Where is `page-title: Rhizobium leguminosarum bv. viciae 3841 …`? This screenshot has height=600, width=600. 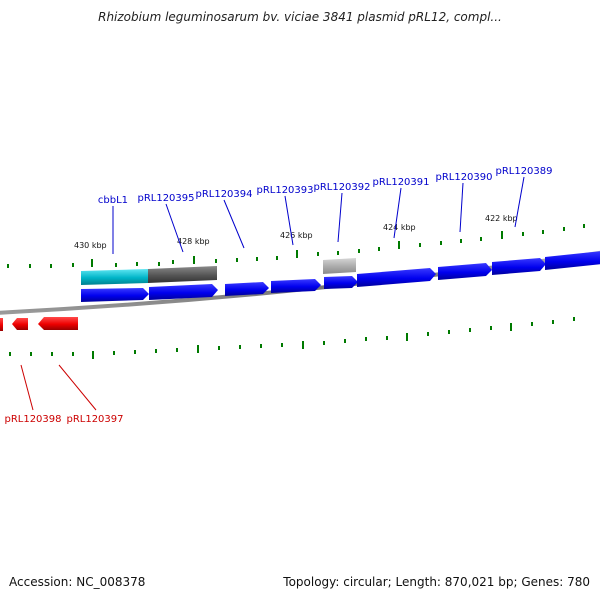 page-title: Rhizobium leguminosarum bv. viciae 3841 … is located at coordinates (300, 17).